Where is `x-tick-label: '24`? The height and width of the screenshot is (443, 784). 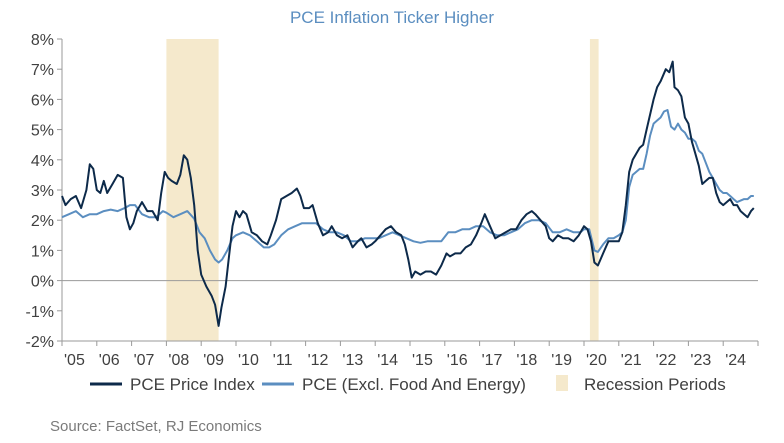 x-tick-label: '24 is located at coordinates (735, 360).